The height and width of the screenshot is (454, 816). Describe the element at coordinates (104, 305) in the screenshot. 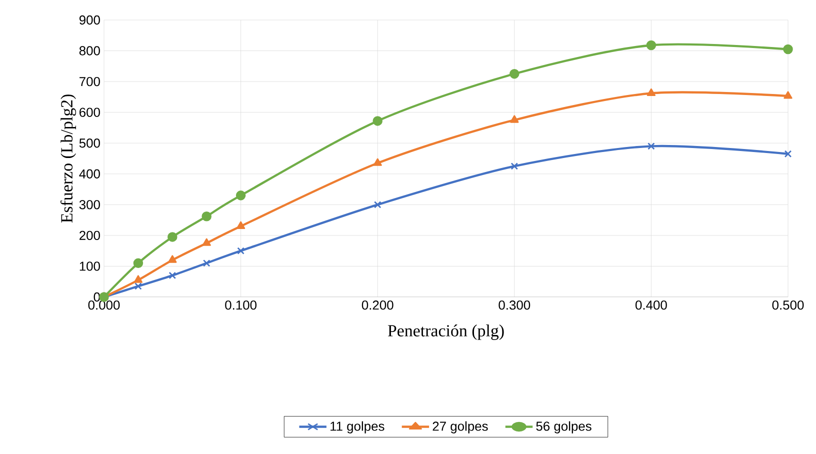

I see `x-tick-label: 0.000` at that location.